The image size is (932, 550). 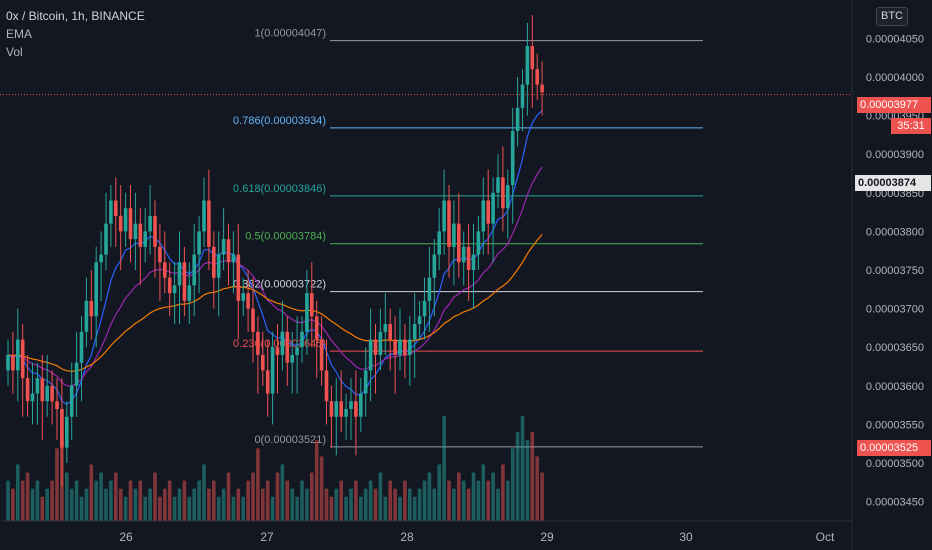 What do you see at coordinates (279, 121) in the screenshot?
I see `fib-level-label: 0.786(0.00003934)` at bounding box center [279, 121].